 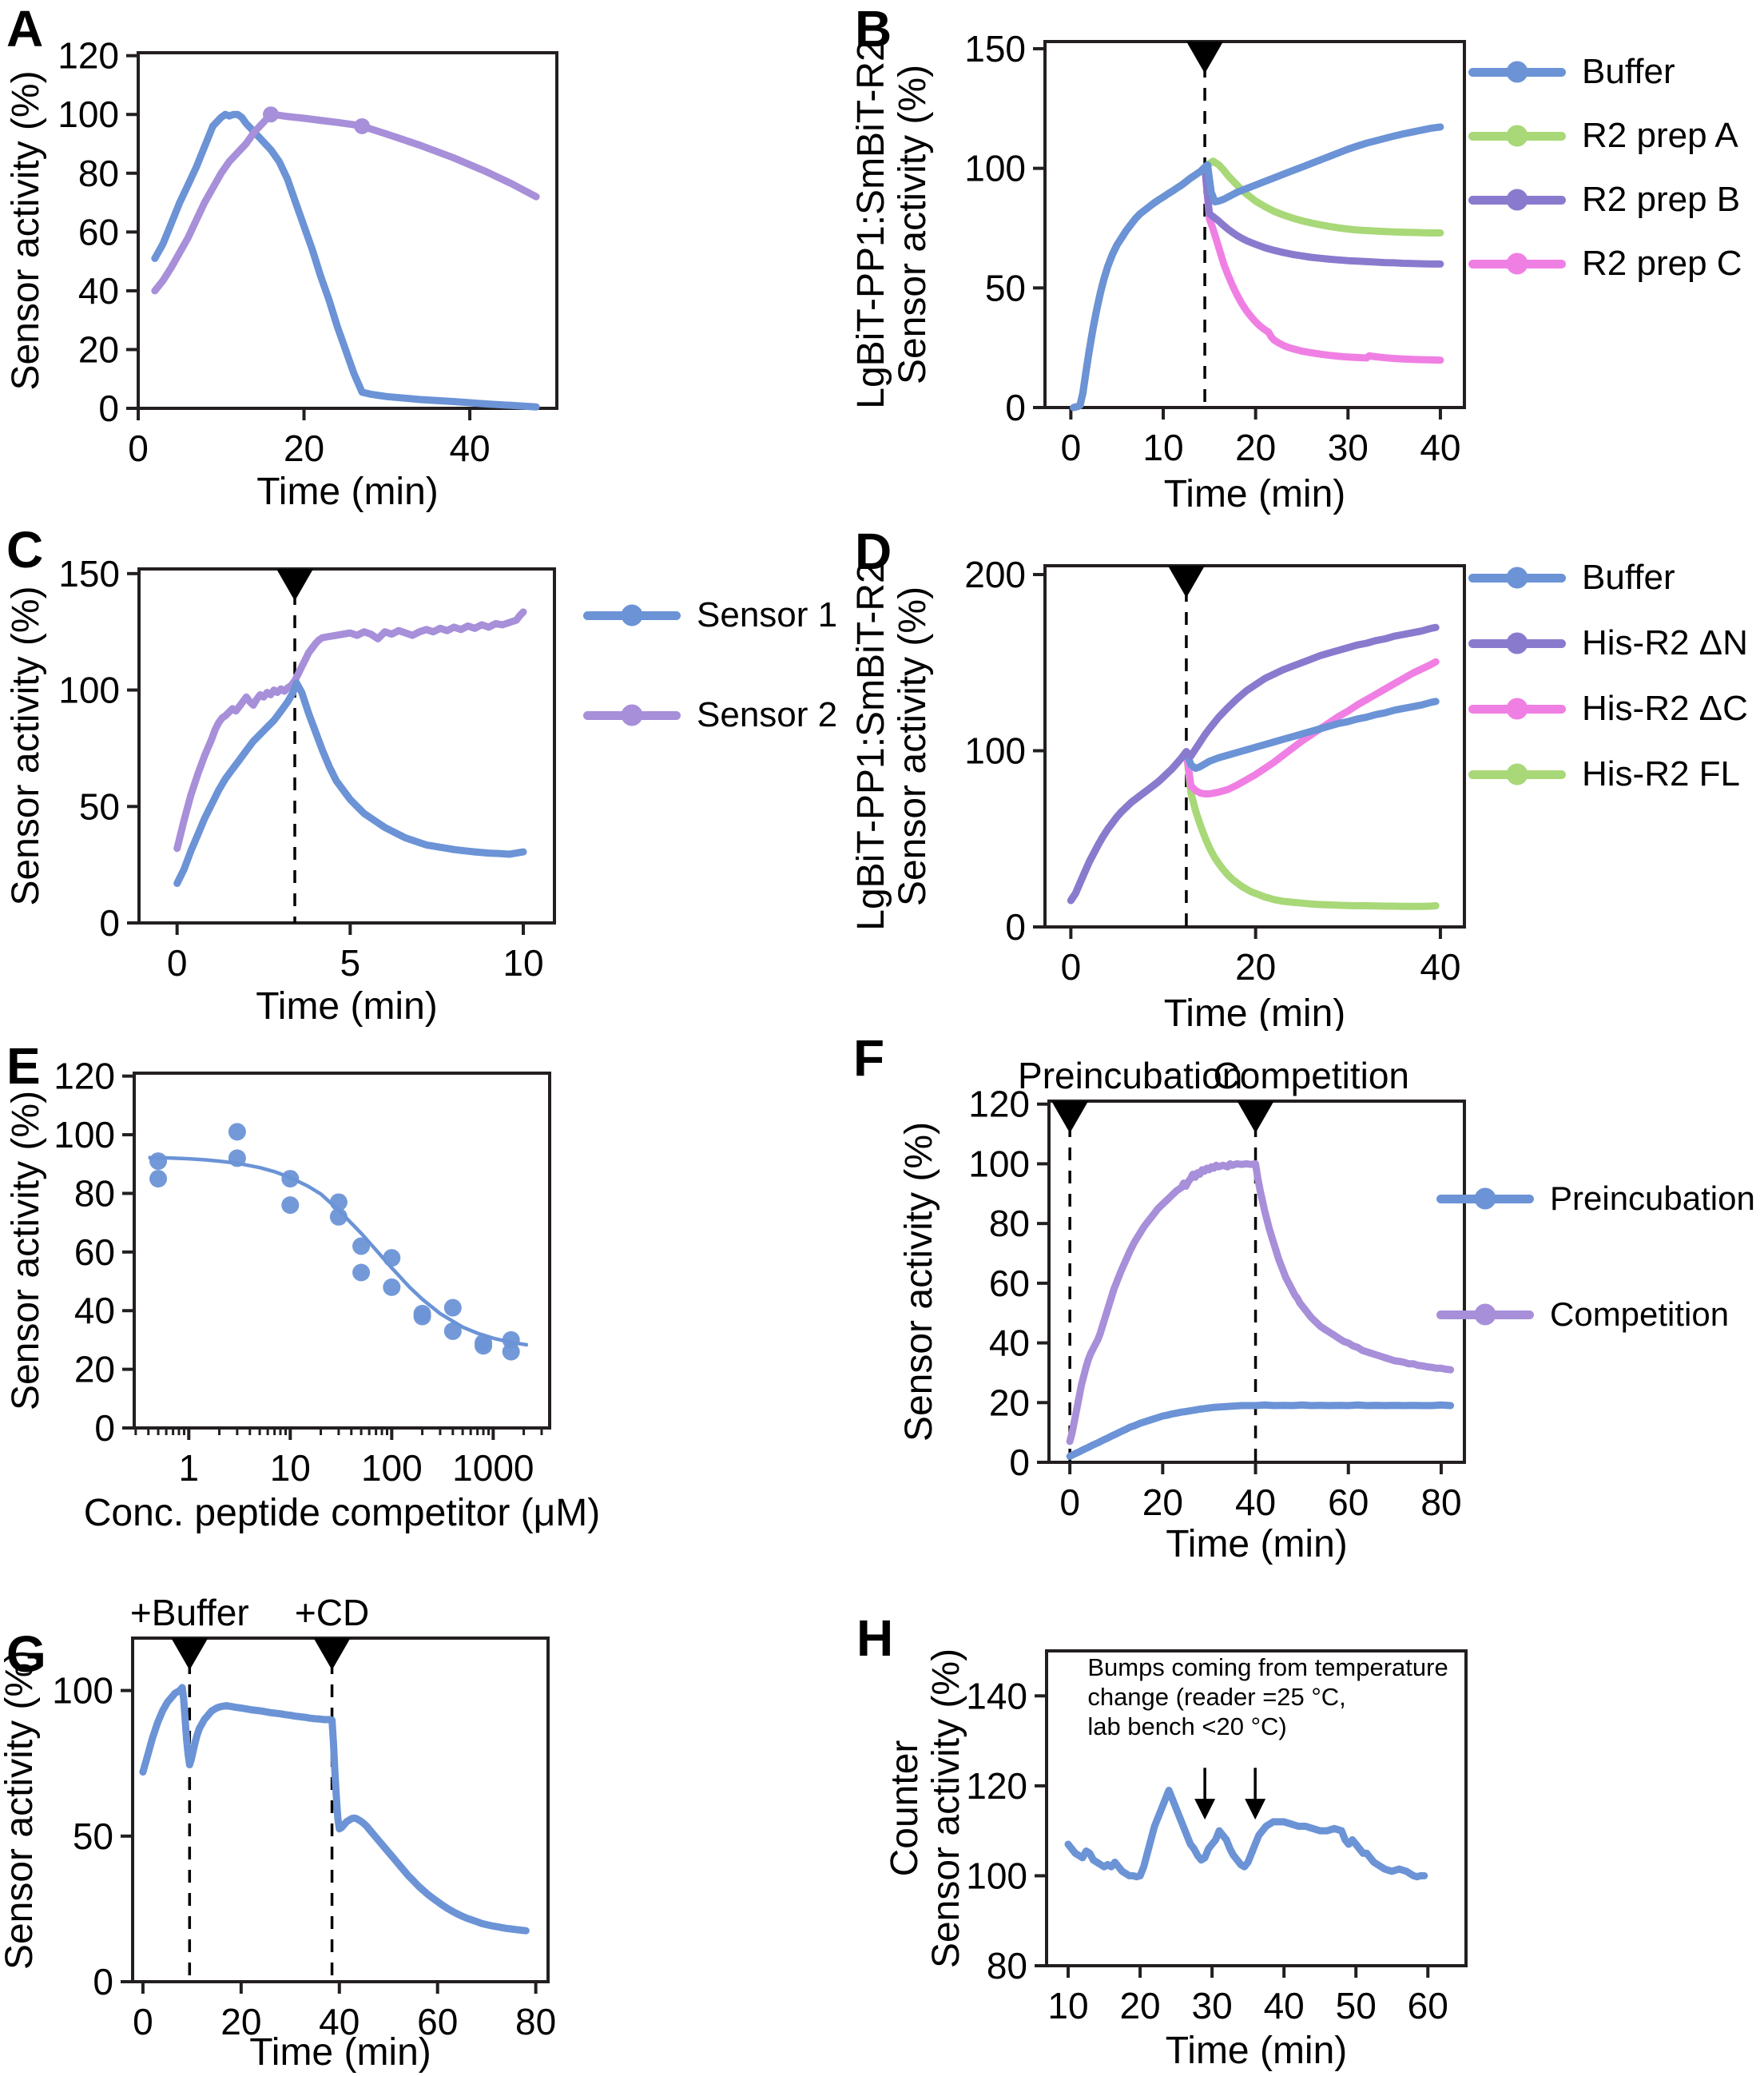 What do you see at coordinates (1205, 1809) in the screenshot?
I see `annotation-arrow-head` at bounding box center [1205, 1809].